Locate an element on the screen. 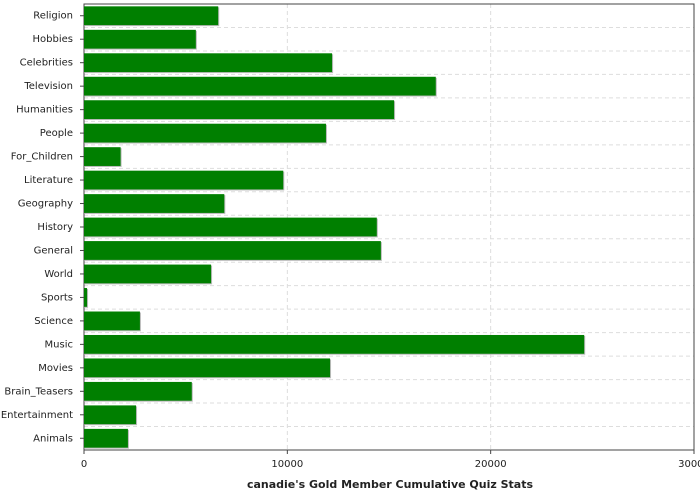 This screenshot has width=700, height=504. y-tick-label: Music is located at coordinates (59, 344).